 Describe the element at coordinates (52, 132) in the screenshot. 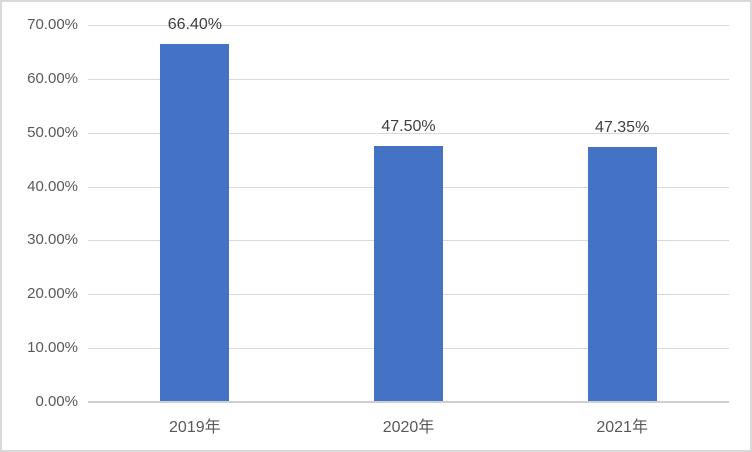

I see `y-tick-label: 50.00%` at that location.